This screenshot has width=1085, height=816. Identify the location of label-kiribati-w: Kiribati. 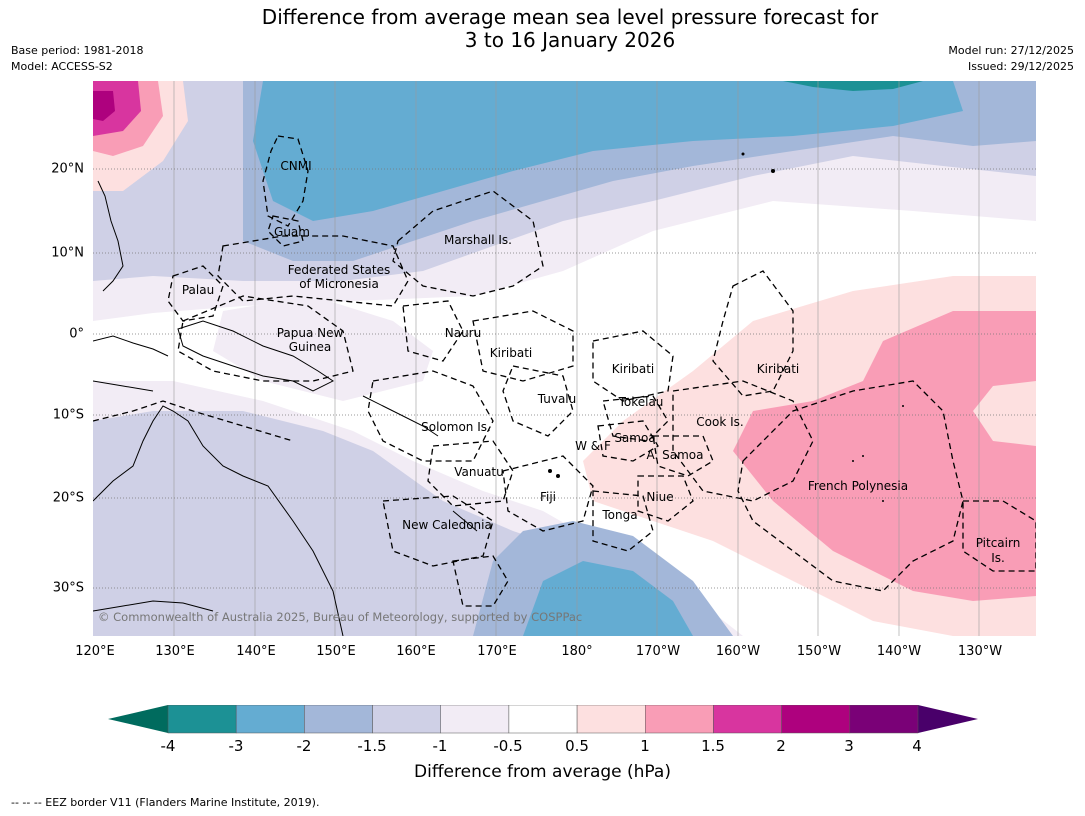
(511, 353).